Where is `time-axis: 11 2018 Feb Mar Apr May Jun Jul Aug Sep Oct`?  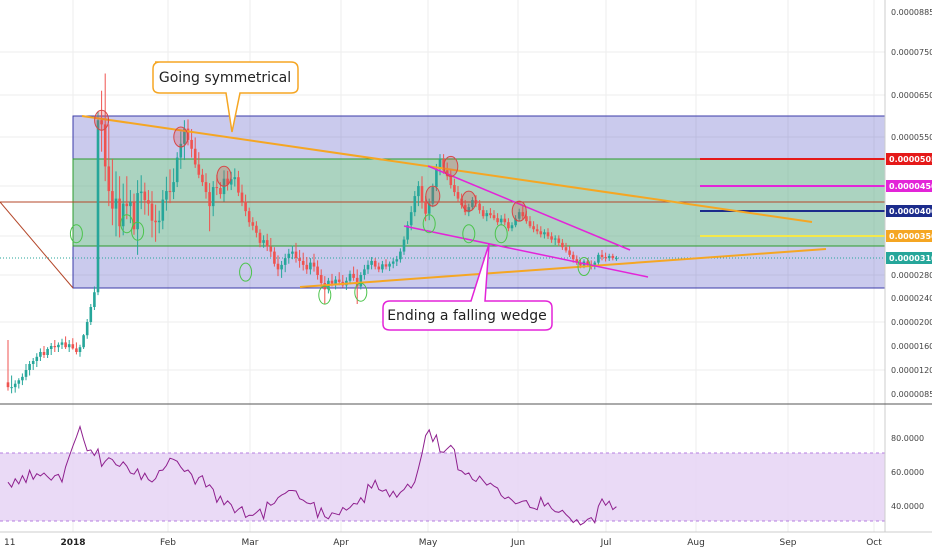 time-axis: 11 2018 Feb Mar Apr May Jun Jul Aug Sep Oct is located at coordinates (443, 543).